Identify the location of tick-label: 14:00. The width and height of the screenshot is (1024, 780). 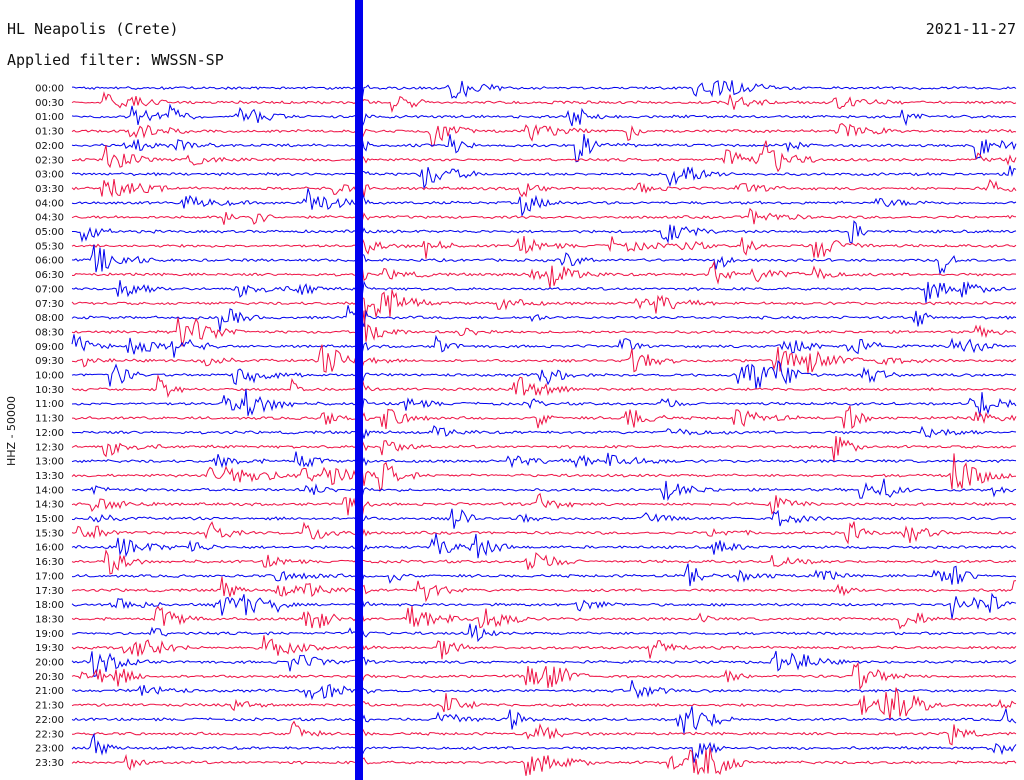
(49, 490).